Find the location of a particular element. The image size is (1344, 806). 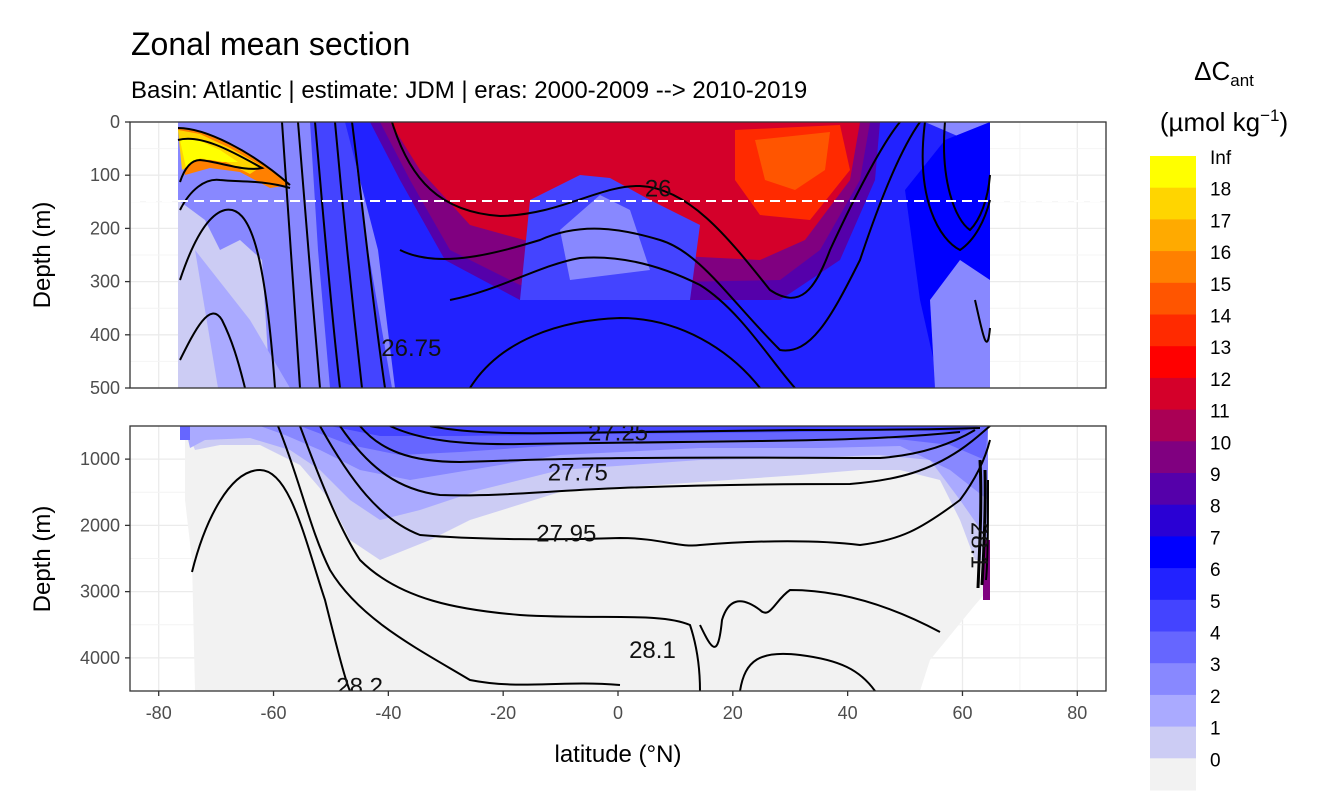

y-tick-label: 100 is located at coordinates (105, 175).